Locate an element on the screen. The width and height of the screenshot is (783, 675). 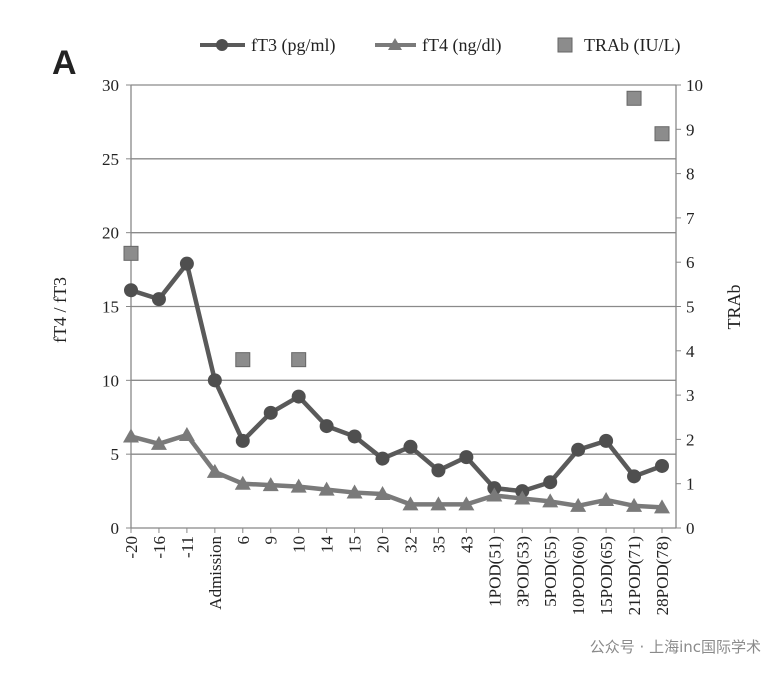
x-tick-label: 43 is located at coordinates (466, 544).